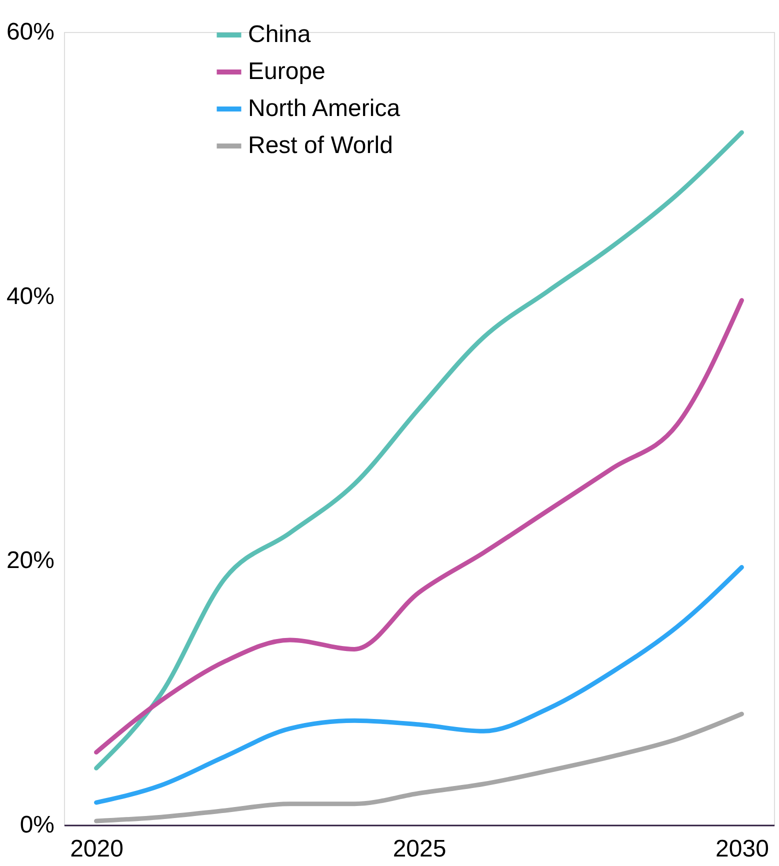  What do you see at coordinates (30, 560) in the screenshot?
I see `y-tick-label: 20%` at bounding box center [30, 560].